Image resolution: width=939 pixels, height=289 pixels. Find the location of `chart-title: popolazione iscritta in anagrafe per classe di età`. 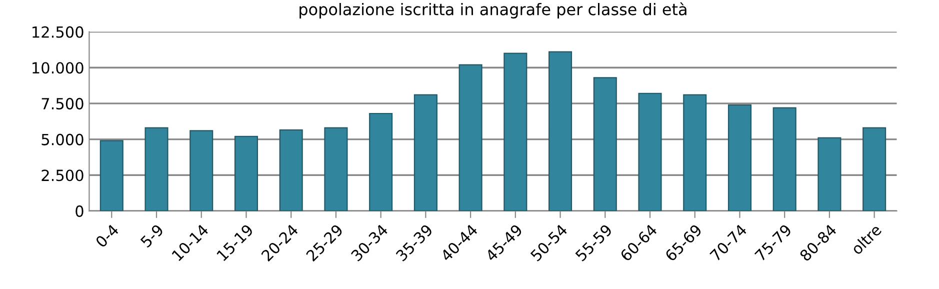

chart-title: popolazione iscritta in anagrafe per classe di età is located at coordinates (493, 10).